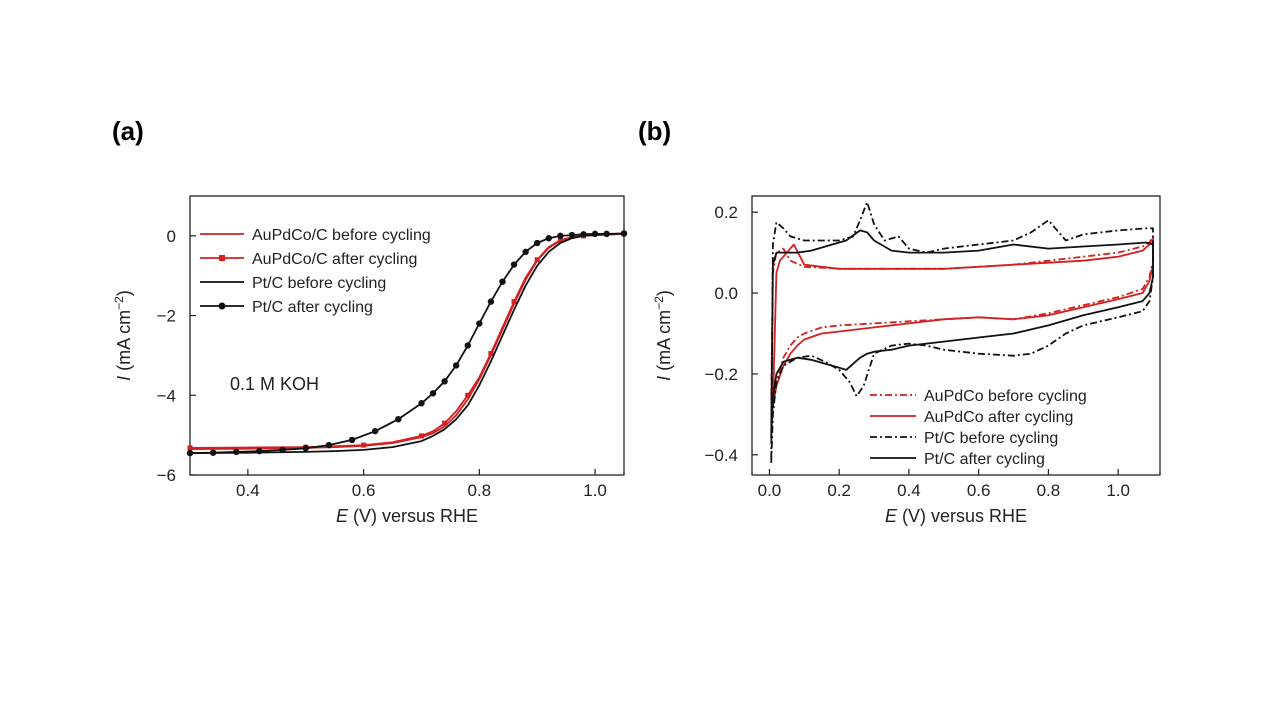 The image size is (1280, 720). I want to click on y-tick-label: 0, so click(171, 236).